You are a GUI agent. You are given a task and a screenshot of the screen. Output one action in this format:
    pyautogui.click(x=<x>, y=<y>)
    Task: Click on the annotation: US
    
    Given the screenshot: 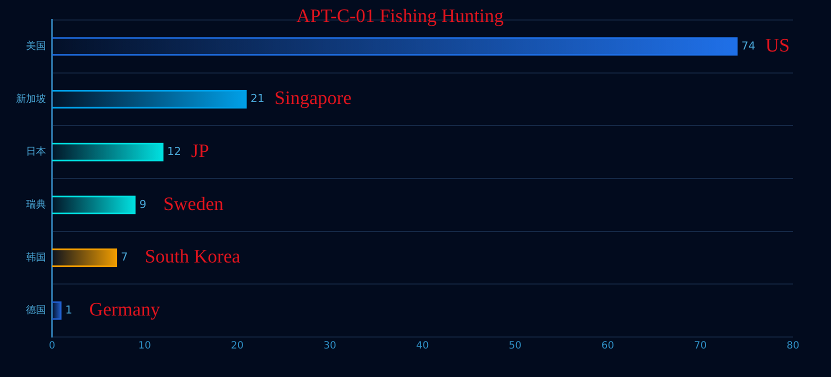 What is the action you would take?
    pyautogui.click(x=777, y=45)
    